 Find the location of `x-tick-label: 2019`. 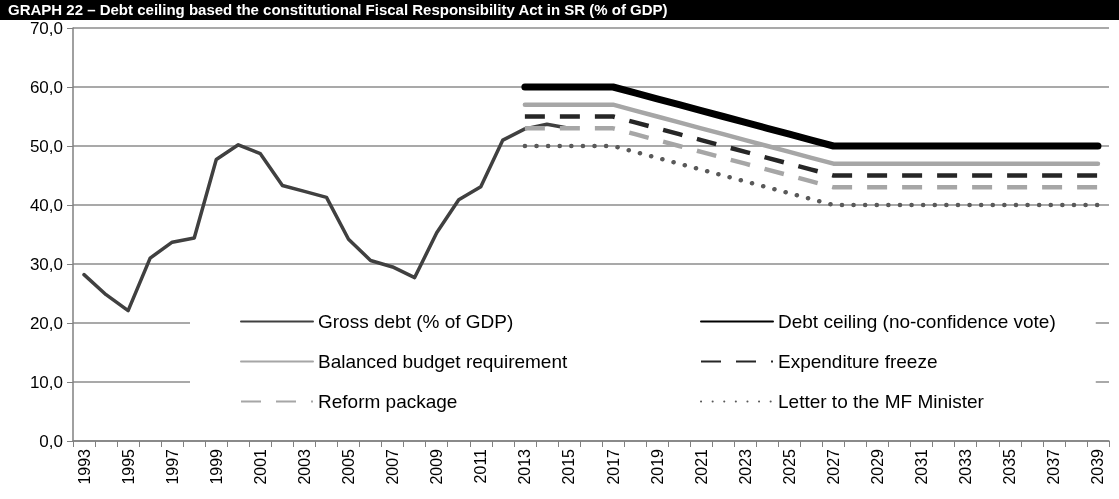

x-tick-label: 2019 is located at coordinates (657, 466).